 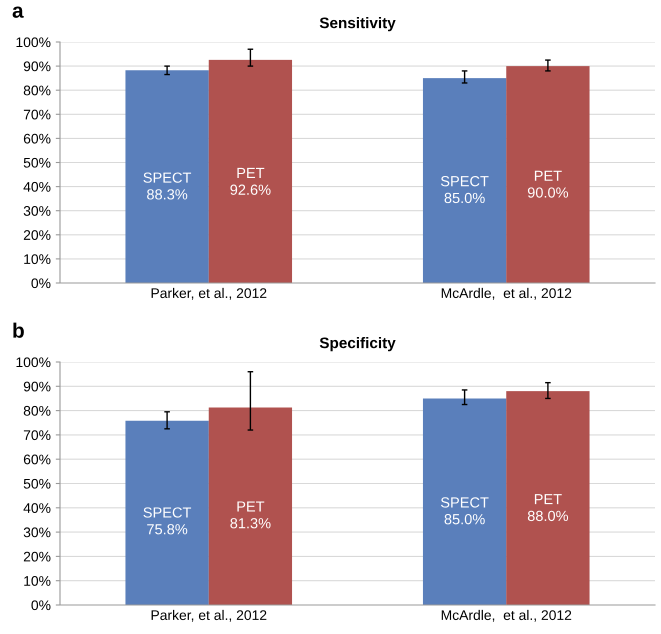 I want to click on data-label: 75.8%, so click(x=167, y=529).